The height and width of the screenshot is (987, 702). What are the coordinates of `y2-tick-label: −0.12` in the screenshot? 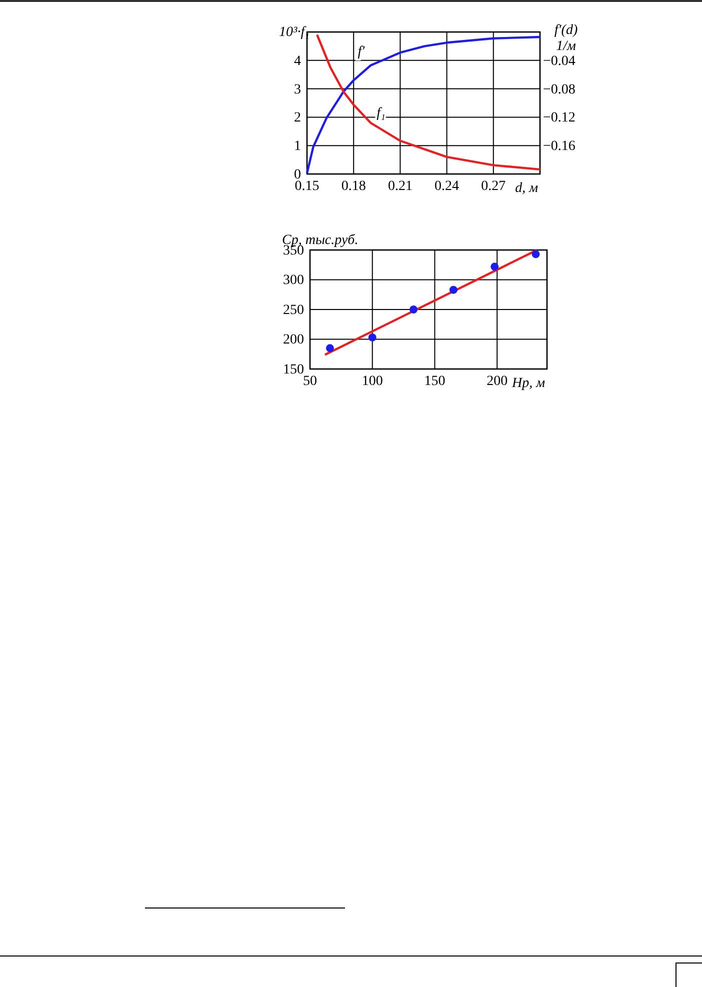 It's located at (559, 118).